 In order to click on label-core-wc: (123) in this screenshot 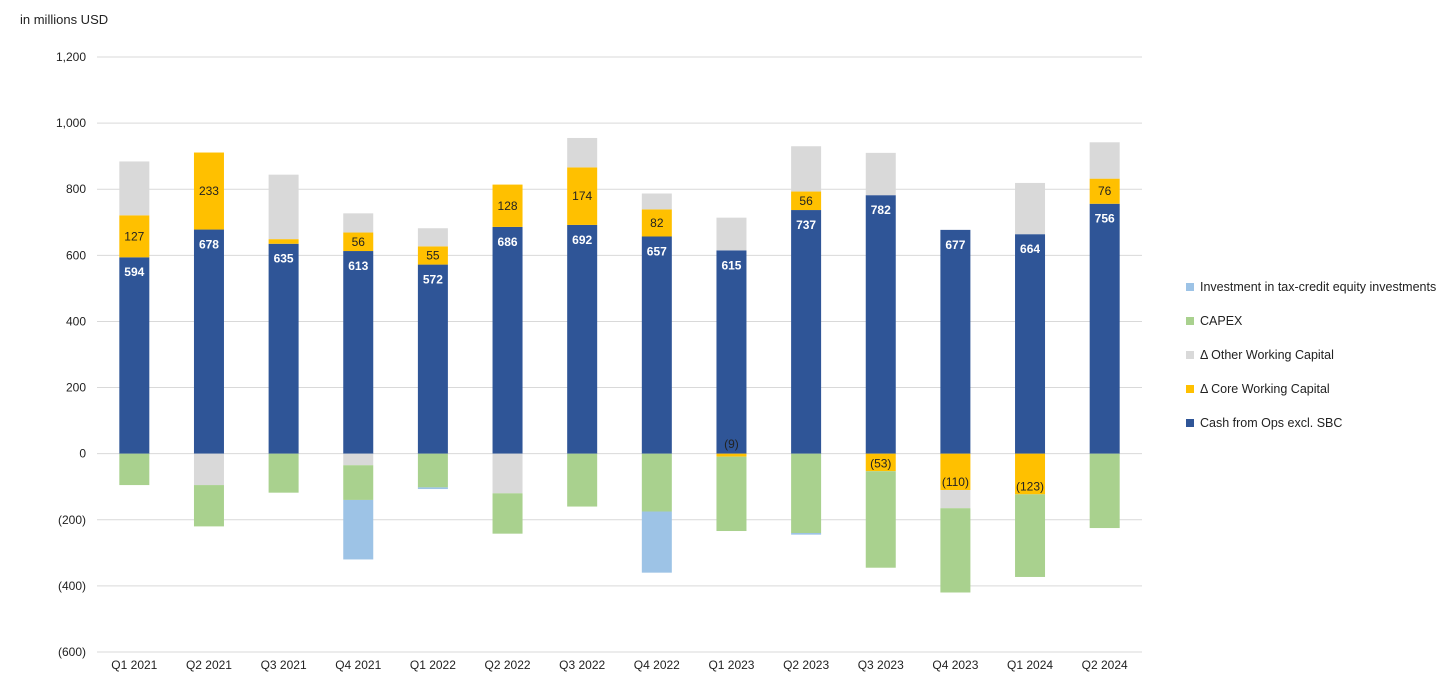, I will do `click(1030, 486)`.